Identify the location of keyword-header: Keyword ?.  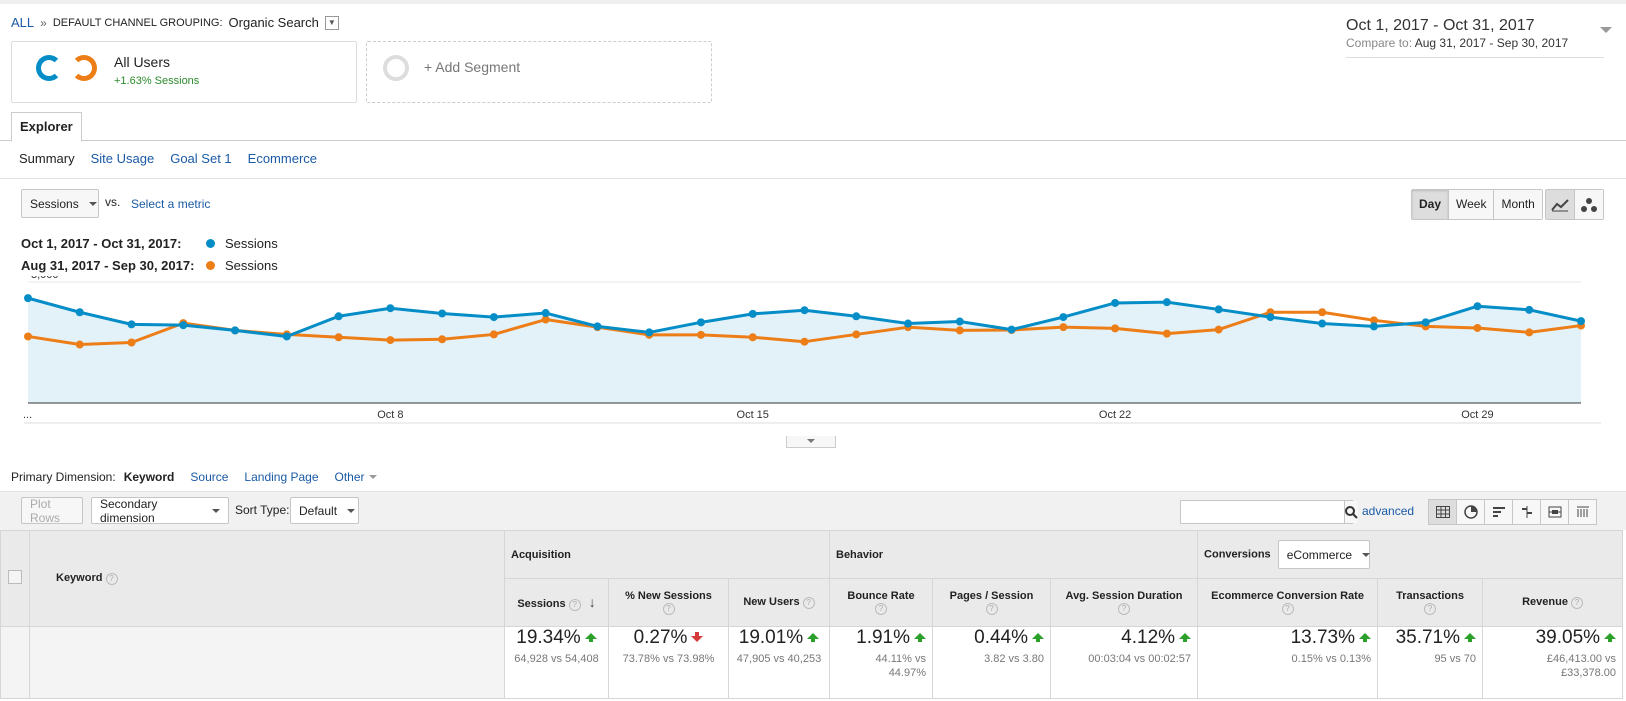
(267, 578).